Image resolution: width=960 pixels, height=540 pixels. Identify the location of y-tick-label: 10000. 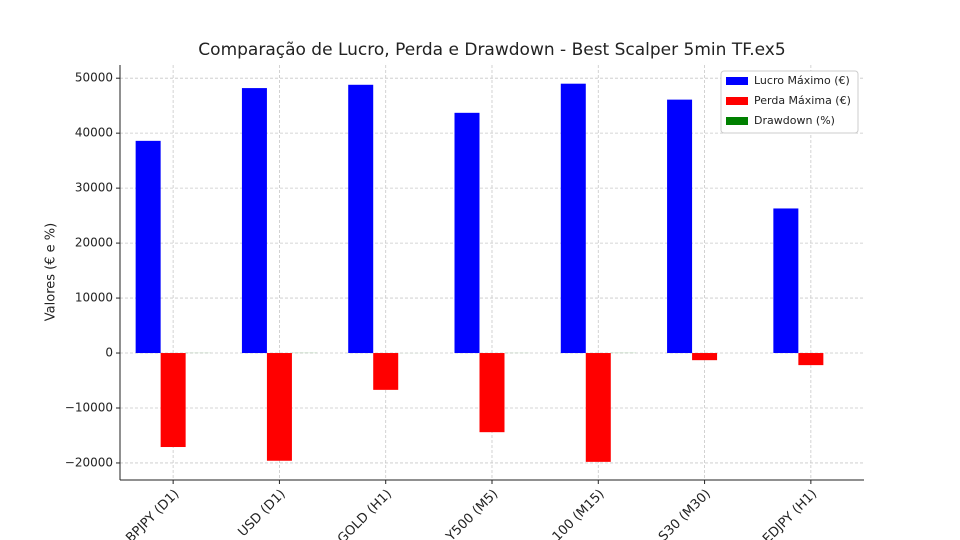
(94, 298).